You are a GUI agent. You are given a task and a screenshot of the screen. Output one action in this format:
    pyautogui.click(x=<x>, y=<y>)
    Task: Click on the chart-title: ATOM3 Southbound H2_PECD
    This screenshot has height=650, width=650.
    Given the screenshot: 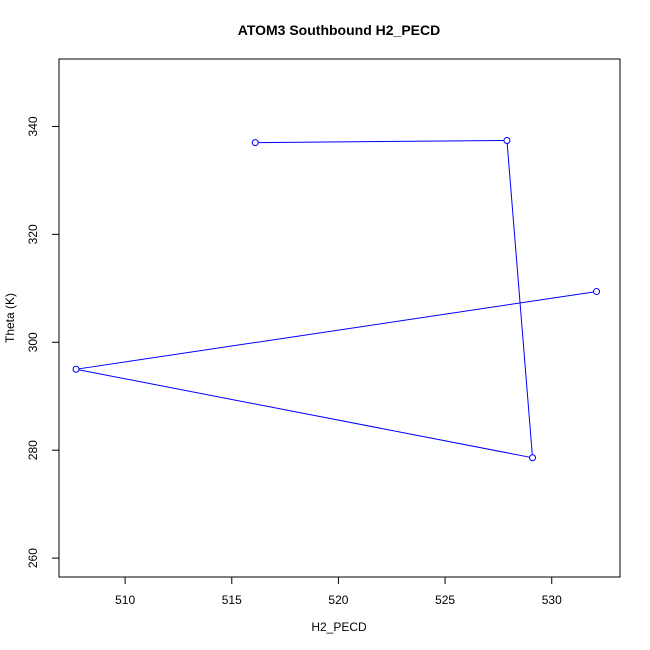 What is the action you would take?
    pyautogui.click(x=339, y=30)
    